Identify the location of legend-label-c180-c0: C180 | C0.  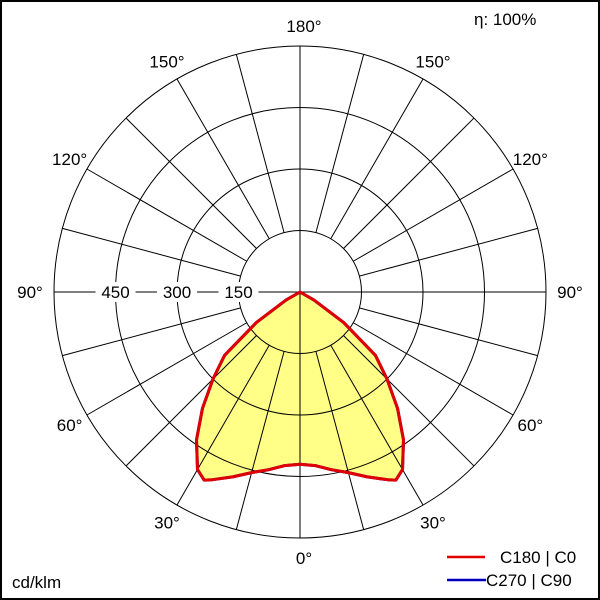
(538, 557).